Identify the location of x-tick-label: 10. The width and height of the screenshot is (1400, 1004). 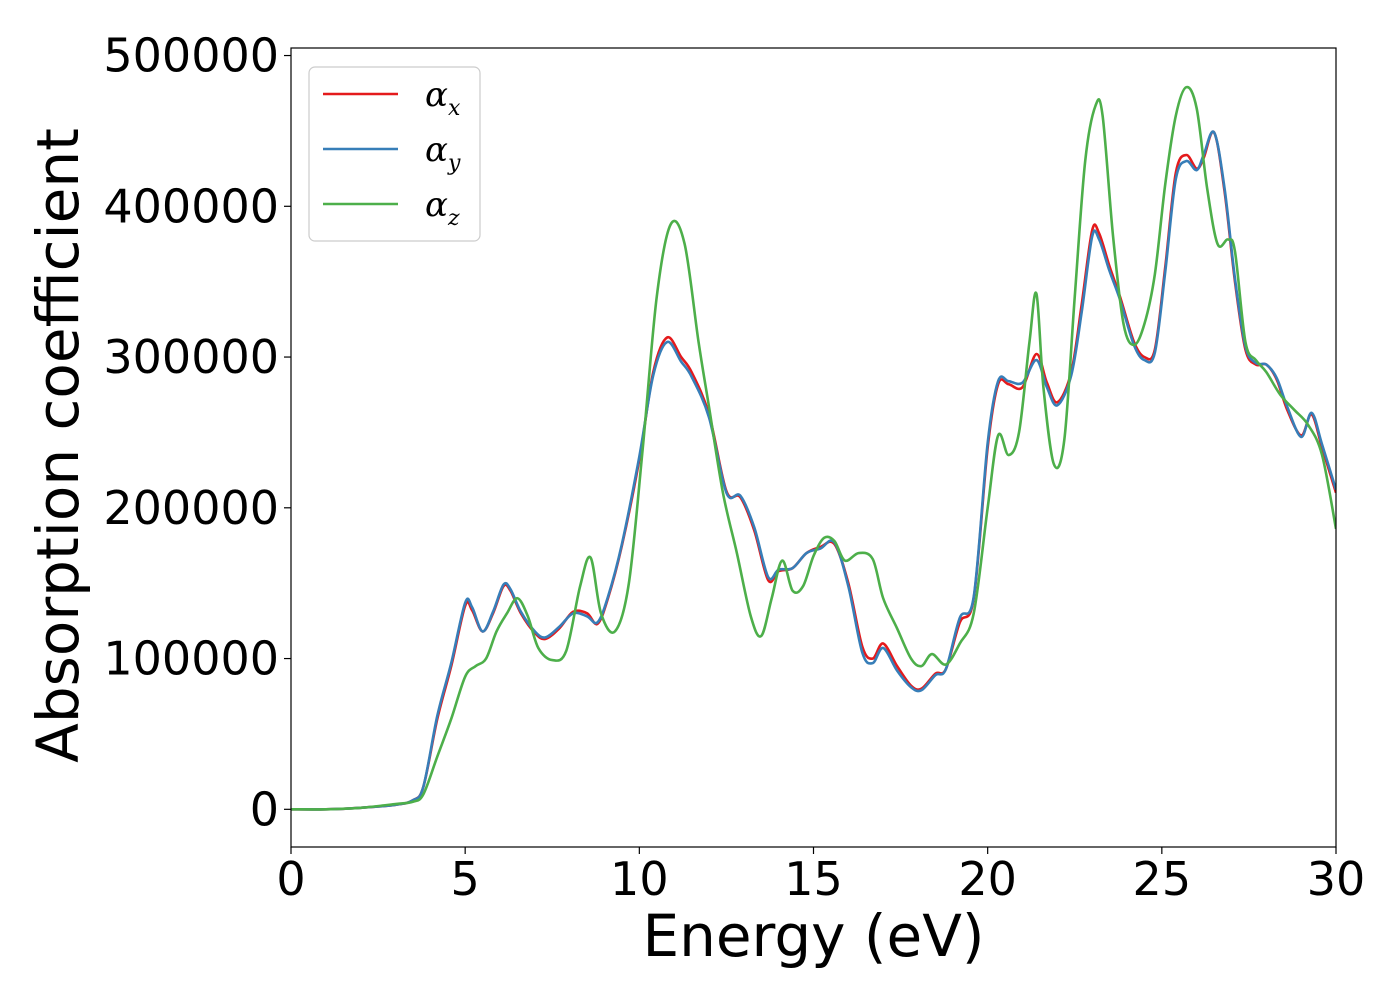
(639, 879).